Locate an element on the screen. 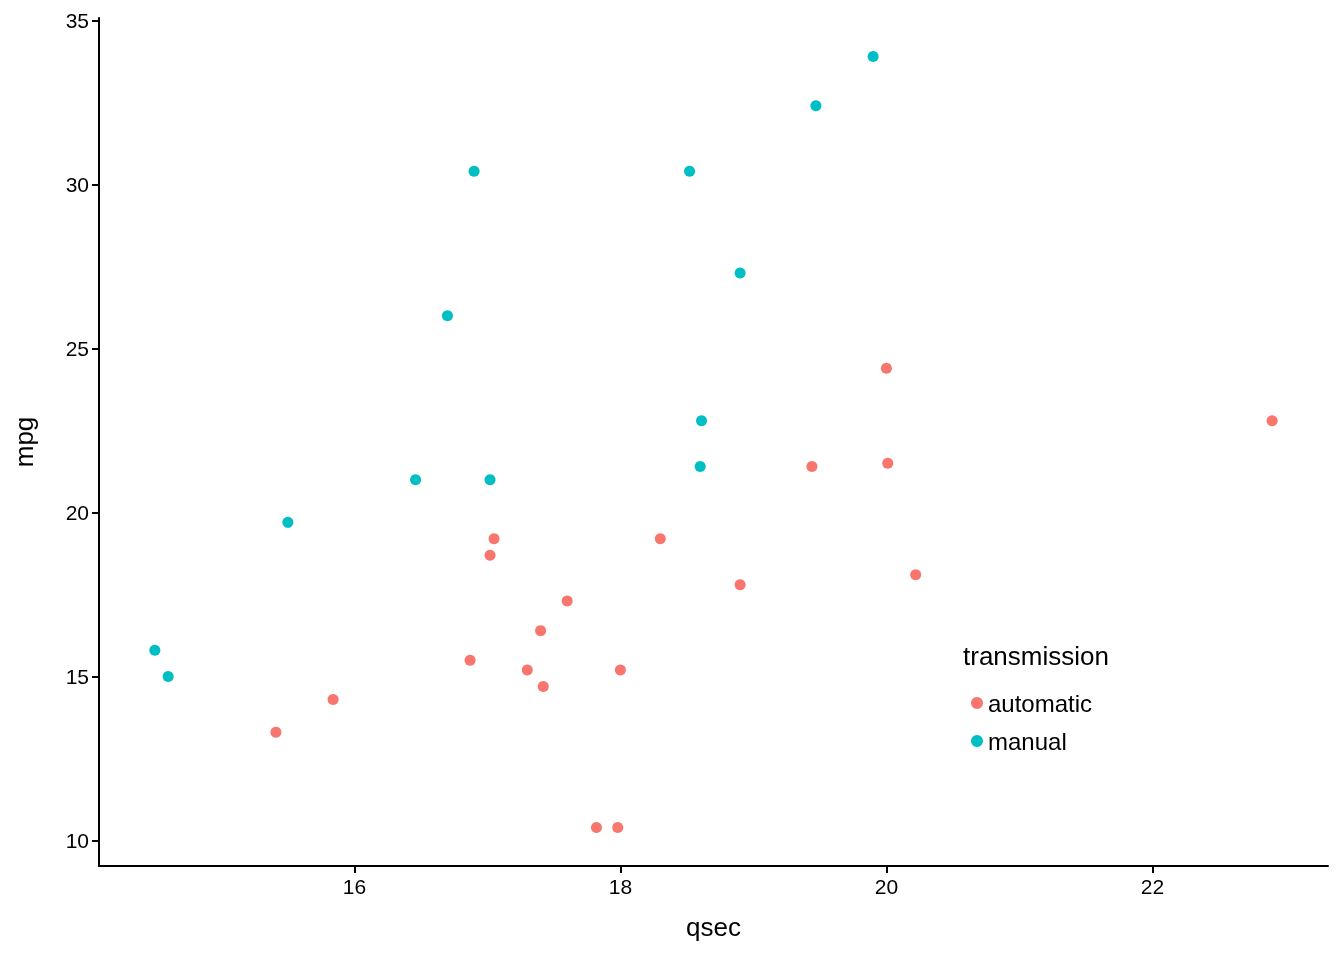 This screenshot has width=1344, height=960. legend-label: automatic is located at coordinates (1040, 703).